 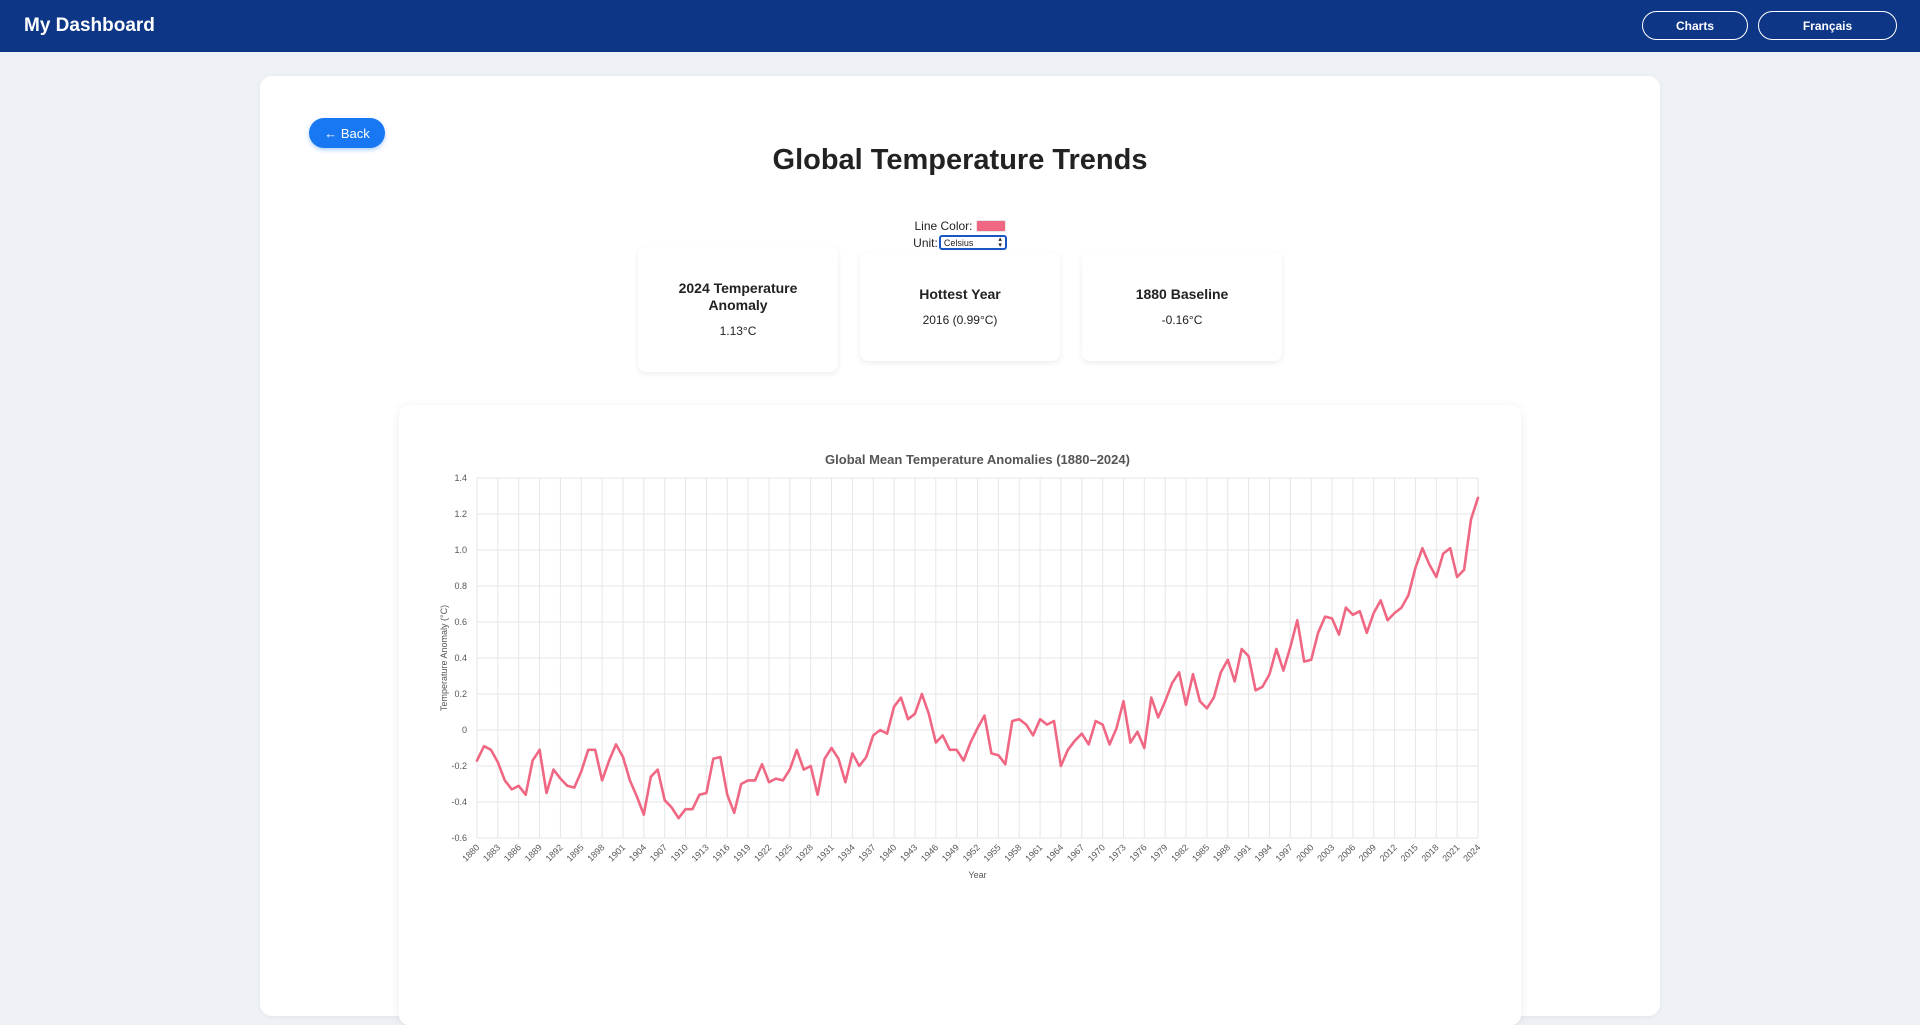 What do you see at coordinates (866, 852) in the screenshot?
I see `x-tick-label: 1937` at bounding box center [866, 852].